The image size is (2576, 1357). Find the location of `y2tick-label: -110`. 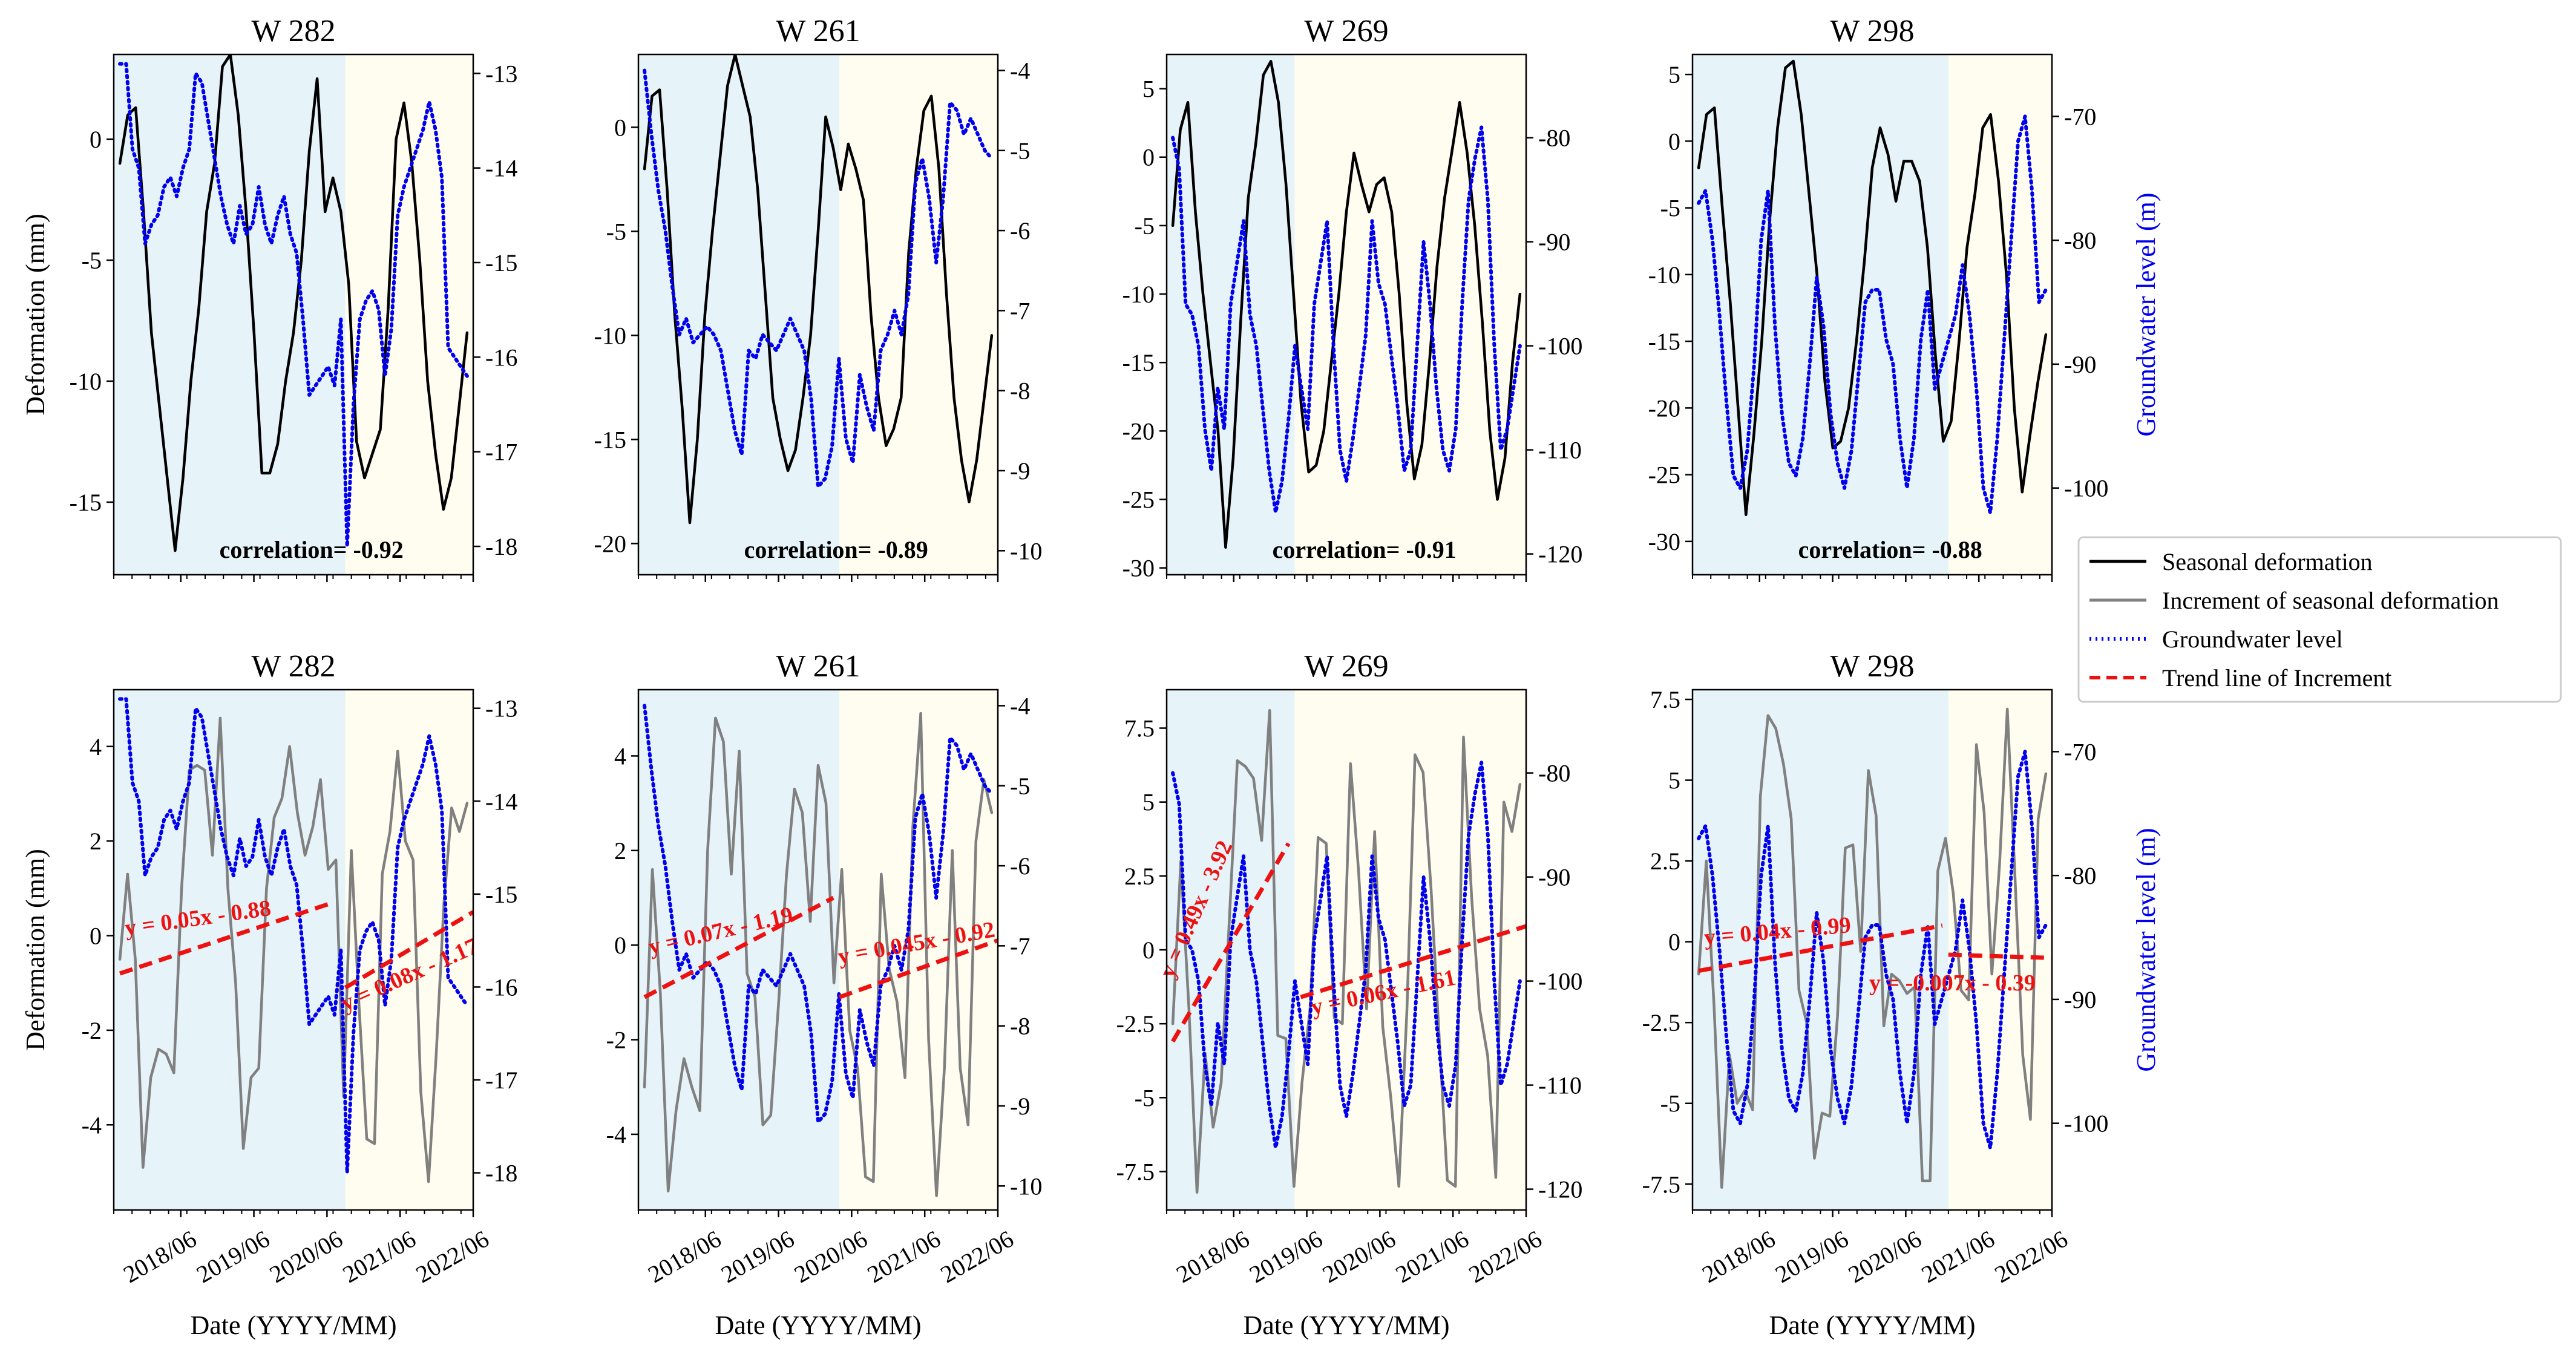

y2tick-label: -110 is located at coordinates (1560, 1085).